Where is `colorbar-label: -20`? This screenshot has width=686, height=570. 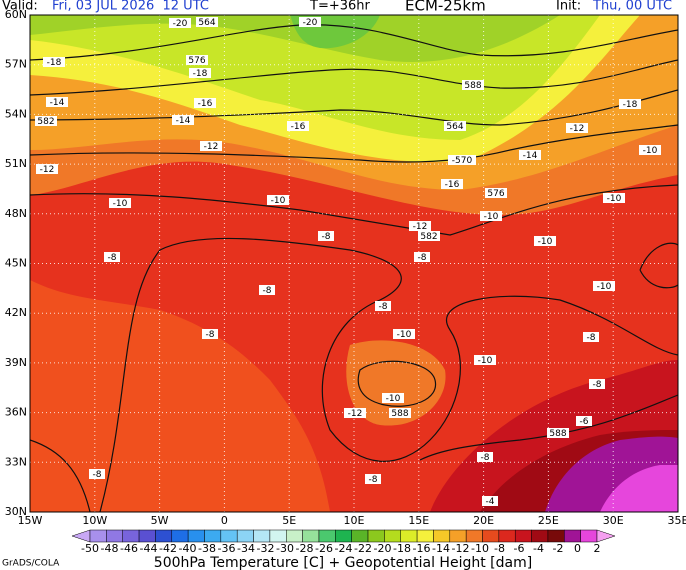
colorbar-label: -20 is located at coordinates (383, 548).